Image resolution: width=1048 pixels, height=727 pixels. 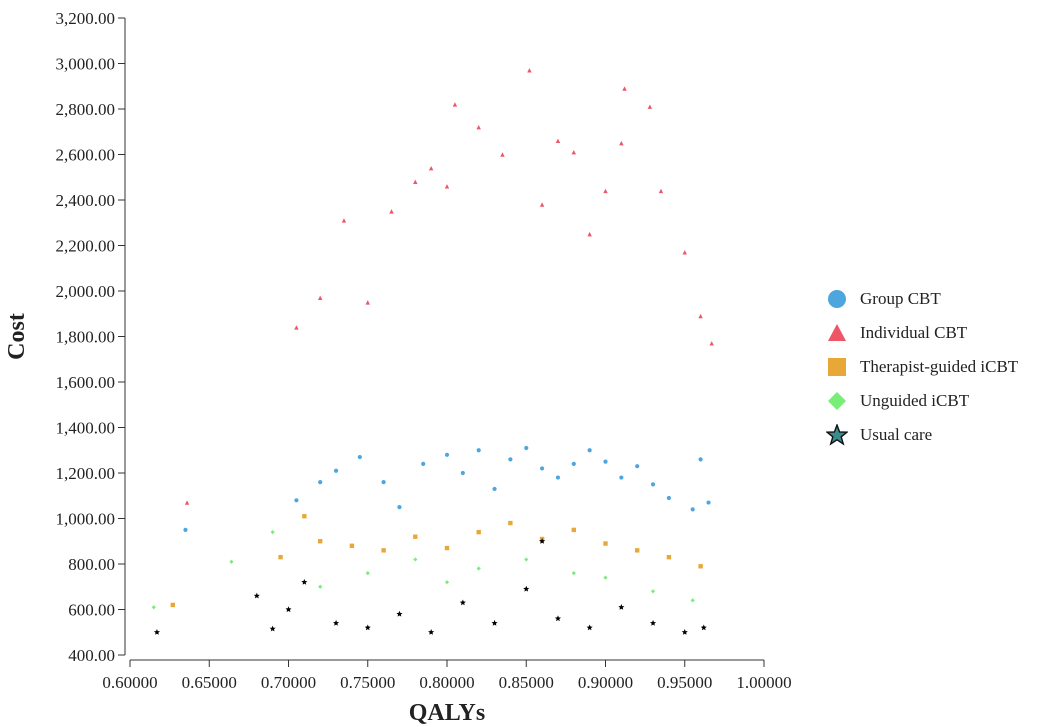 I want to click on y-tick-label: 1,600.00, so click(x=86, y=382).